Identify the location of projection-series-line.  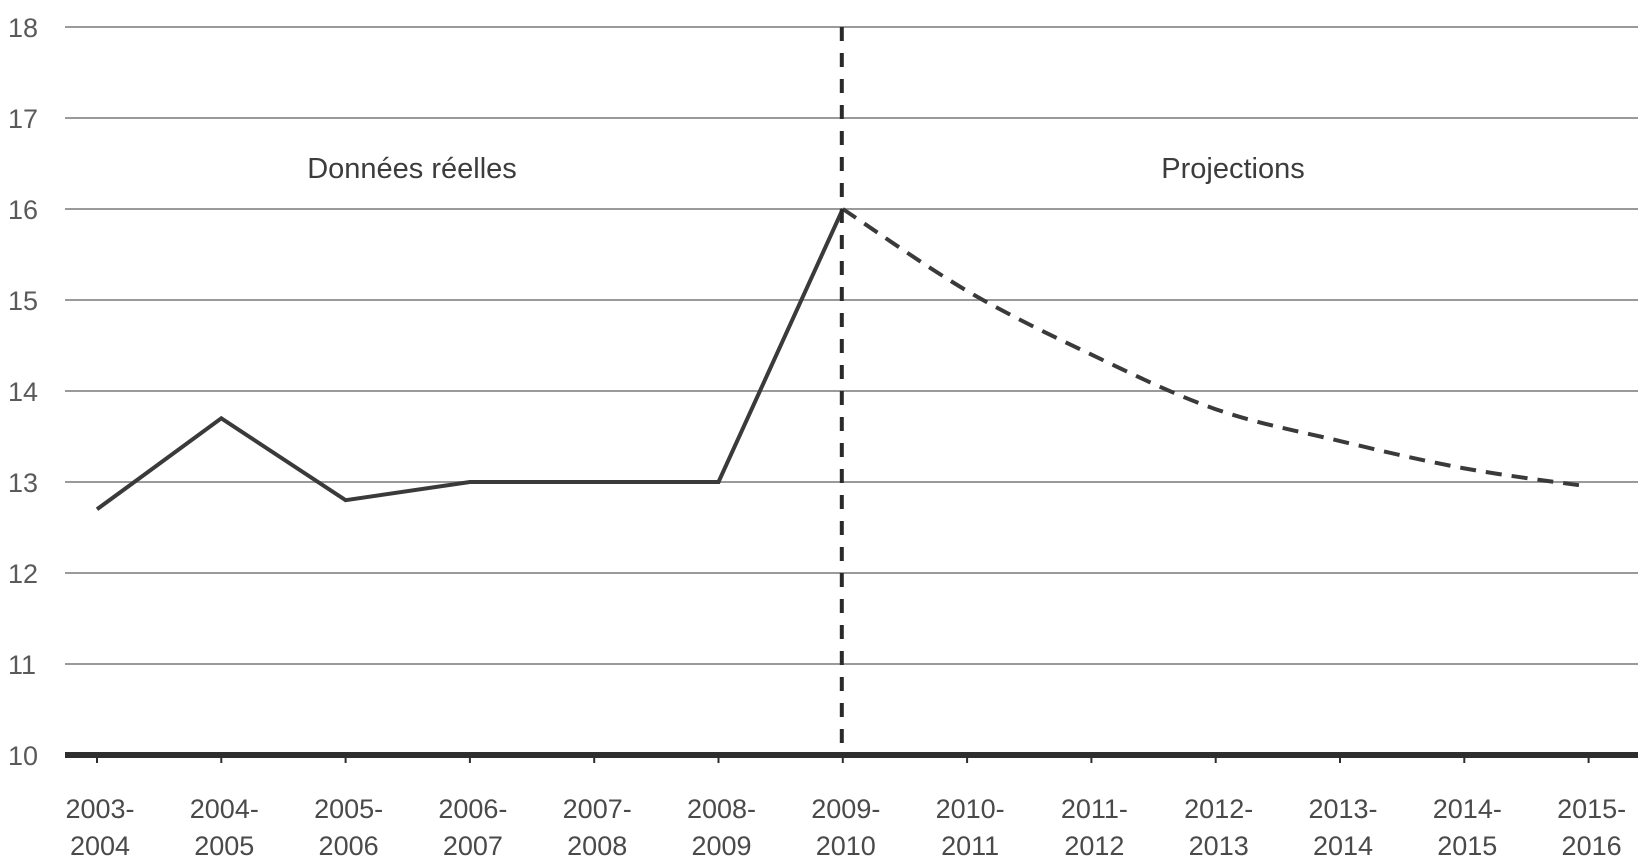
(1216, 348).